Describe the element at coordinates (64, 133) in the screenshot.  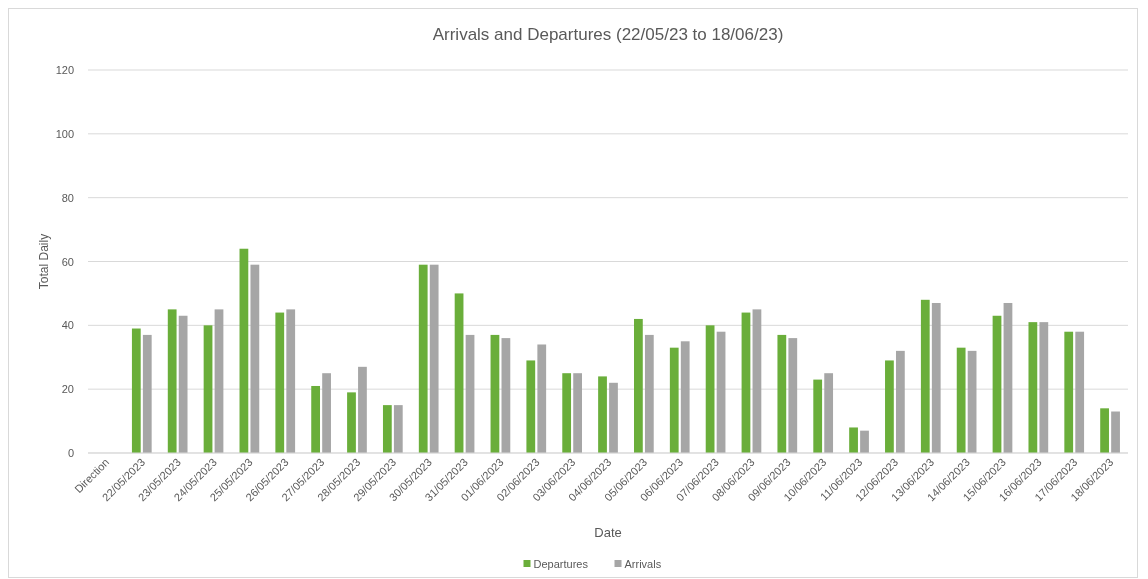
I see `y-tick-label: 100` at that location.